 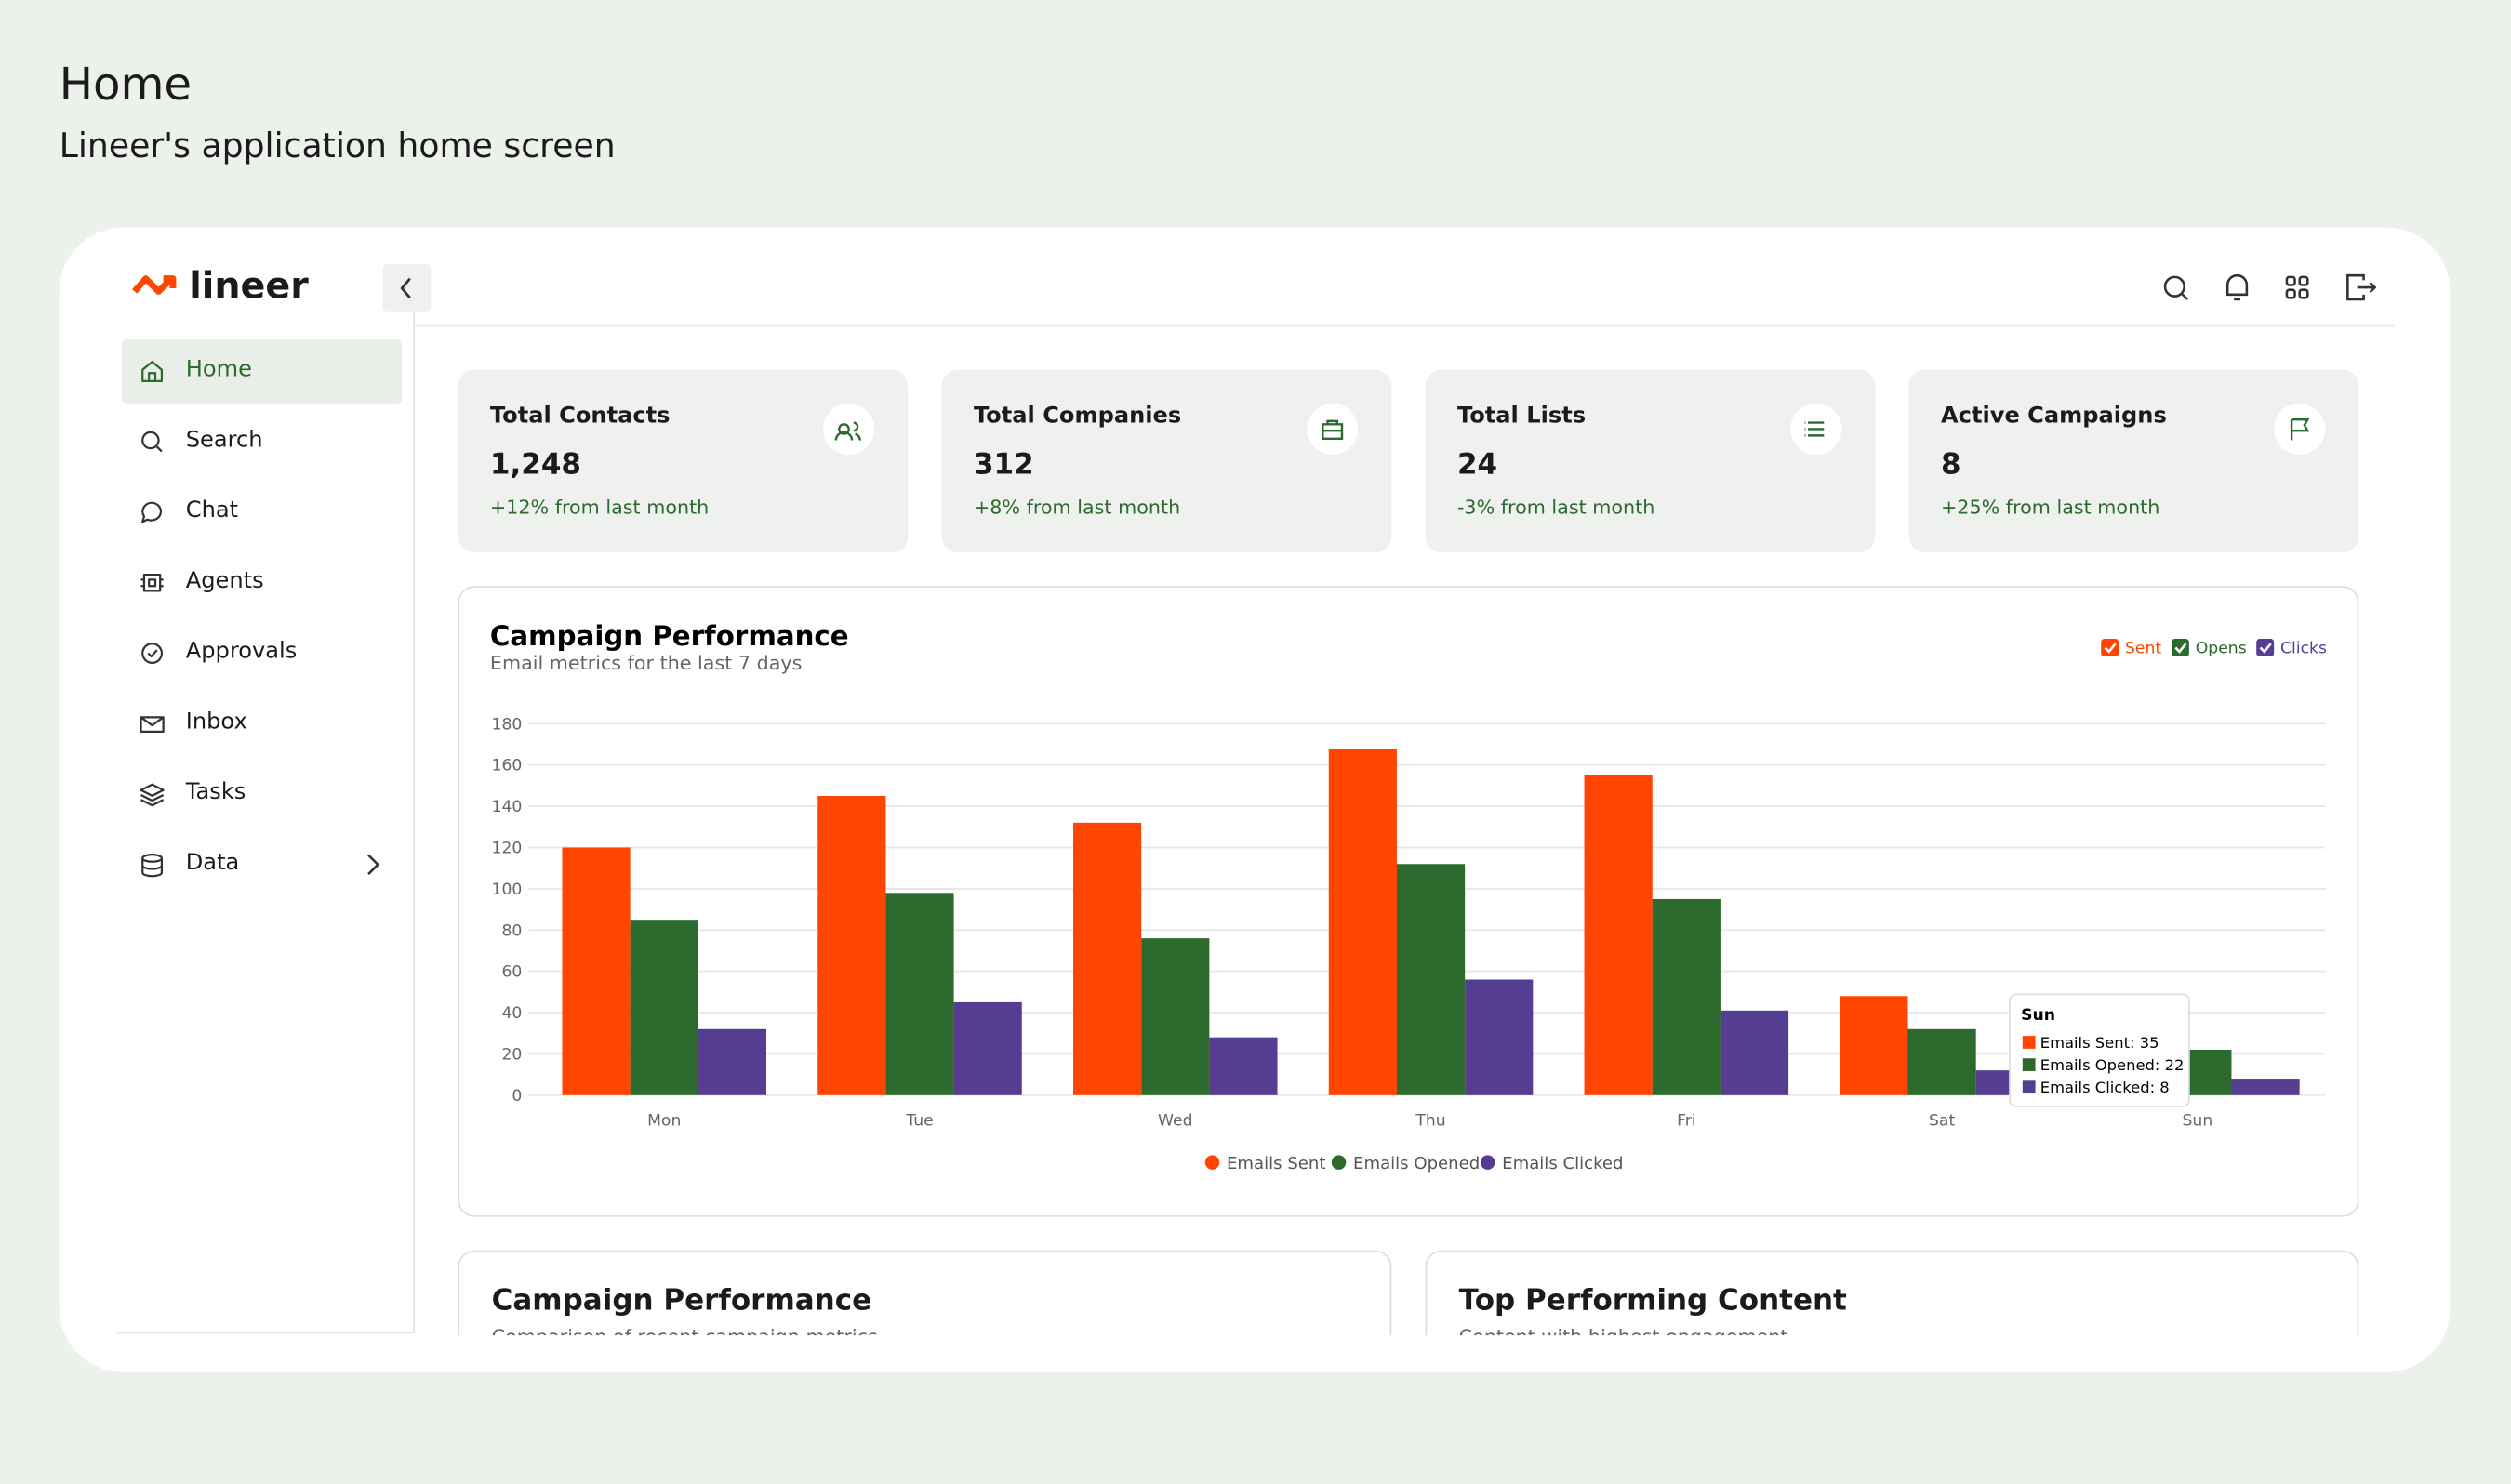 What do you see at coordinates (2270, 287) in the screenshot?
I see `toolbar` at bounding box center [2270, 287].